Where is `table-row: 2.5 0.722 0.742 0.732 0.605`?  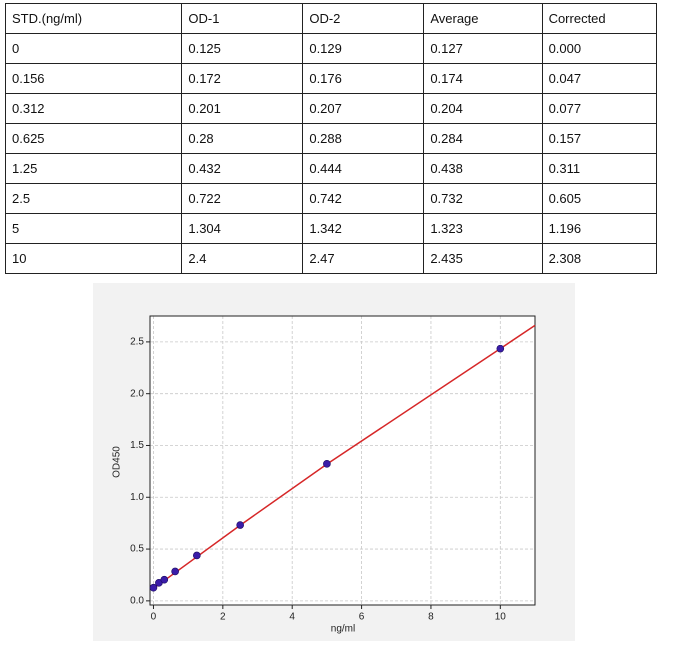 table-row: 2.5 0.722 0.742 0.732 0.605 is located at coordinates (331, 198).